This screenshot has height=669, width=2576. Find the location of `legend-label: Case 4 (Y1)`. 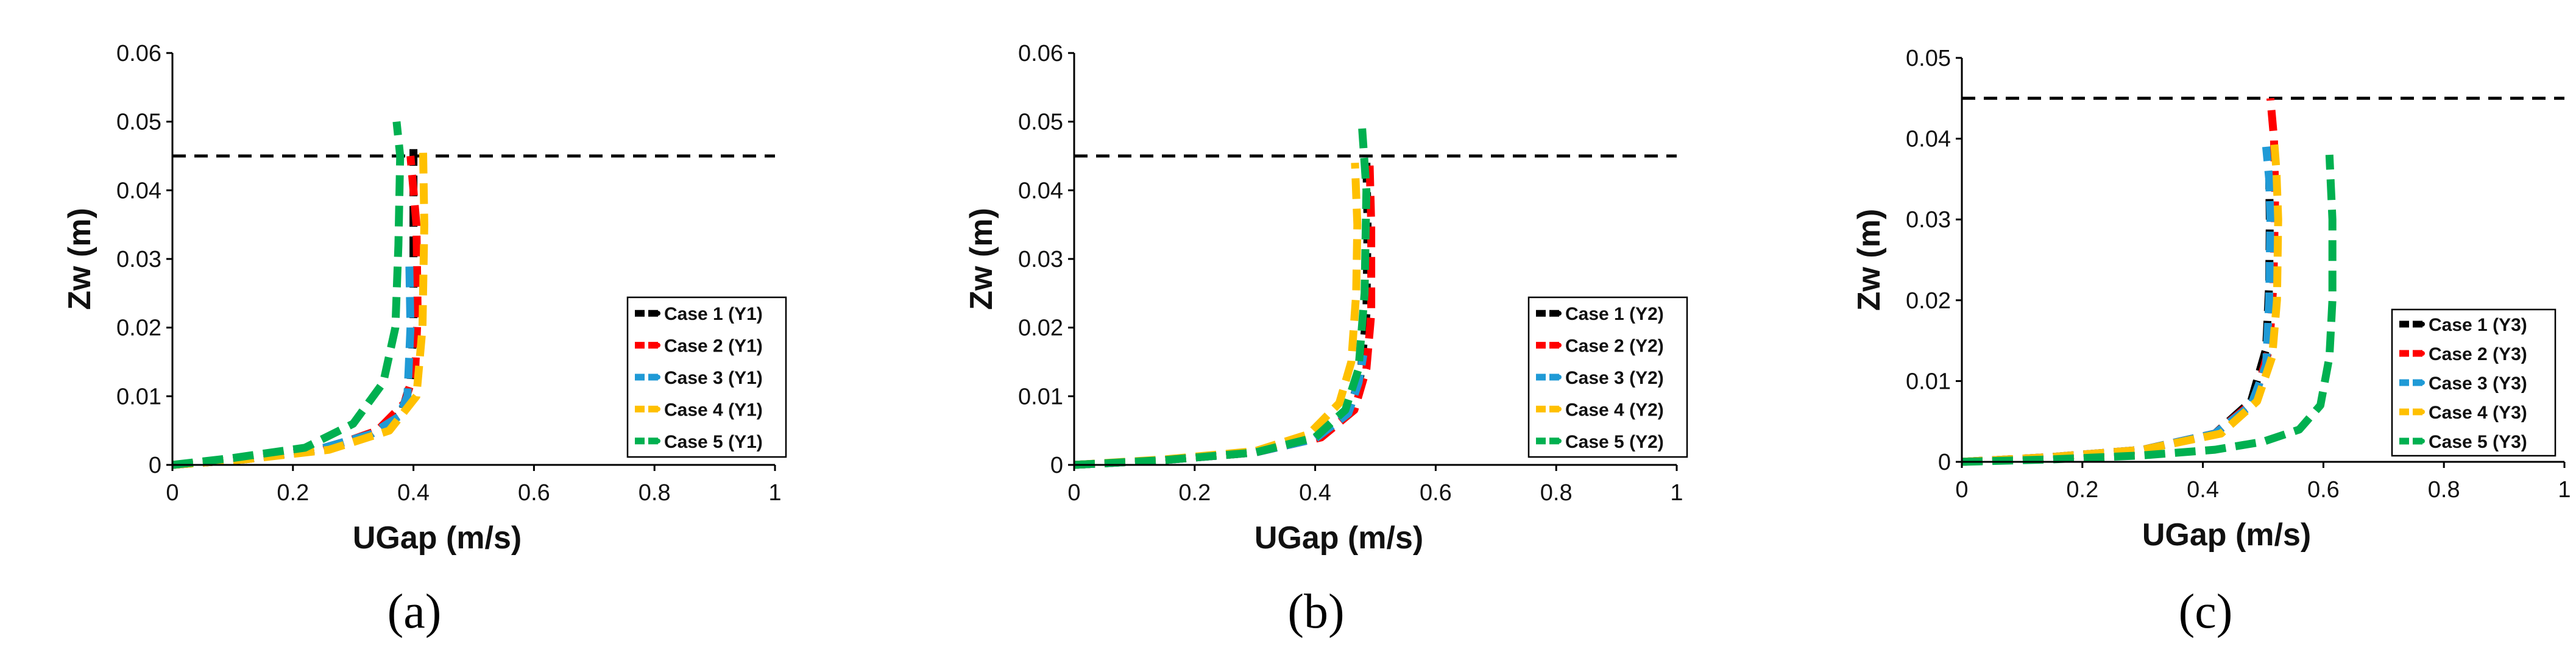

legend-label: Case 4 (Y1) is located at coordinates (713, 410).